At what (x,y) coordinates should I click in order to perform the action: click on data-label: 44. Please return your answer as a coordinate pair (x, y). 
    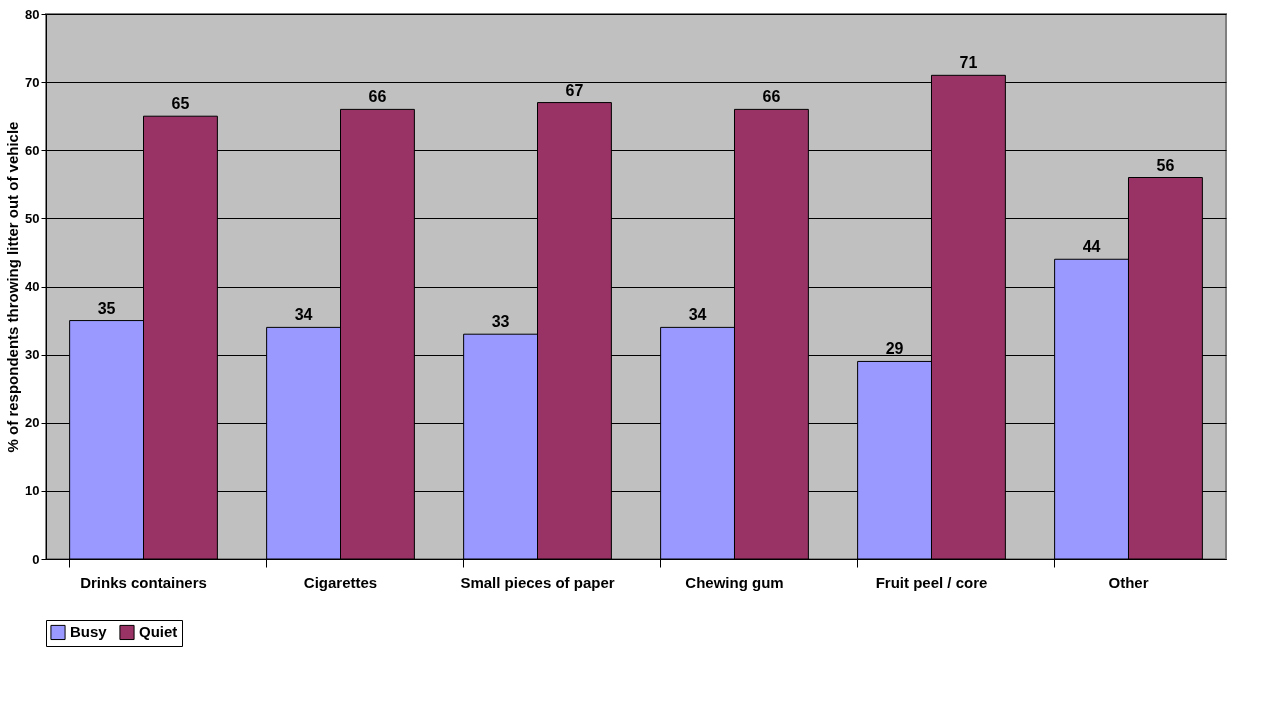
    Looking at the image, I should click on (1091, 247).